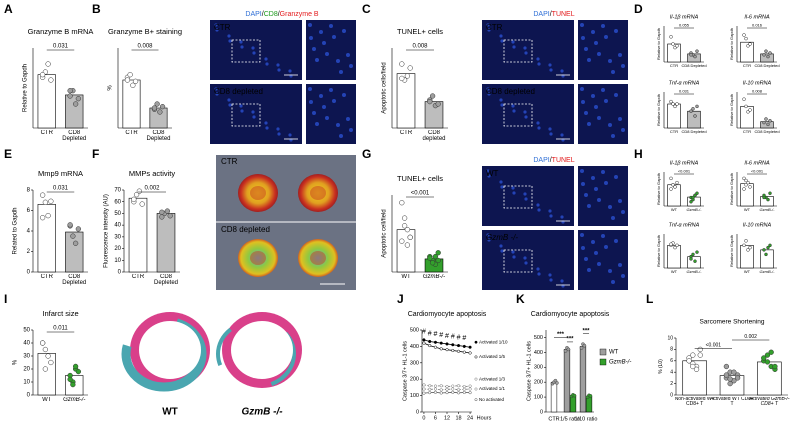 The width and height of the screenshot is (794, 442). Describe the element at coordinates (229, 161) in the screenshot. I see `image-label: CTR` at that location.